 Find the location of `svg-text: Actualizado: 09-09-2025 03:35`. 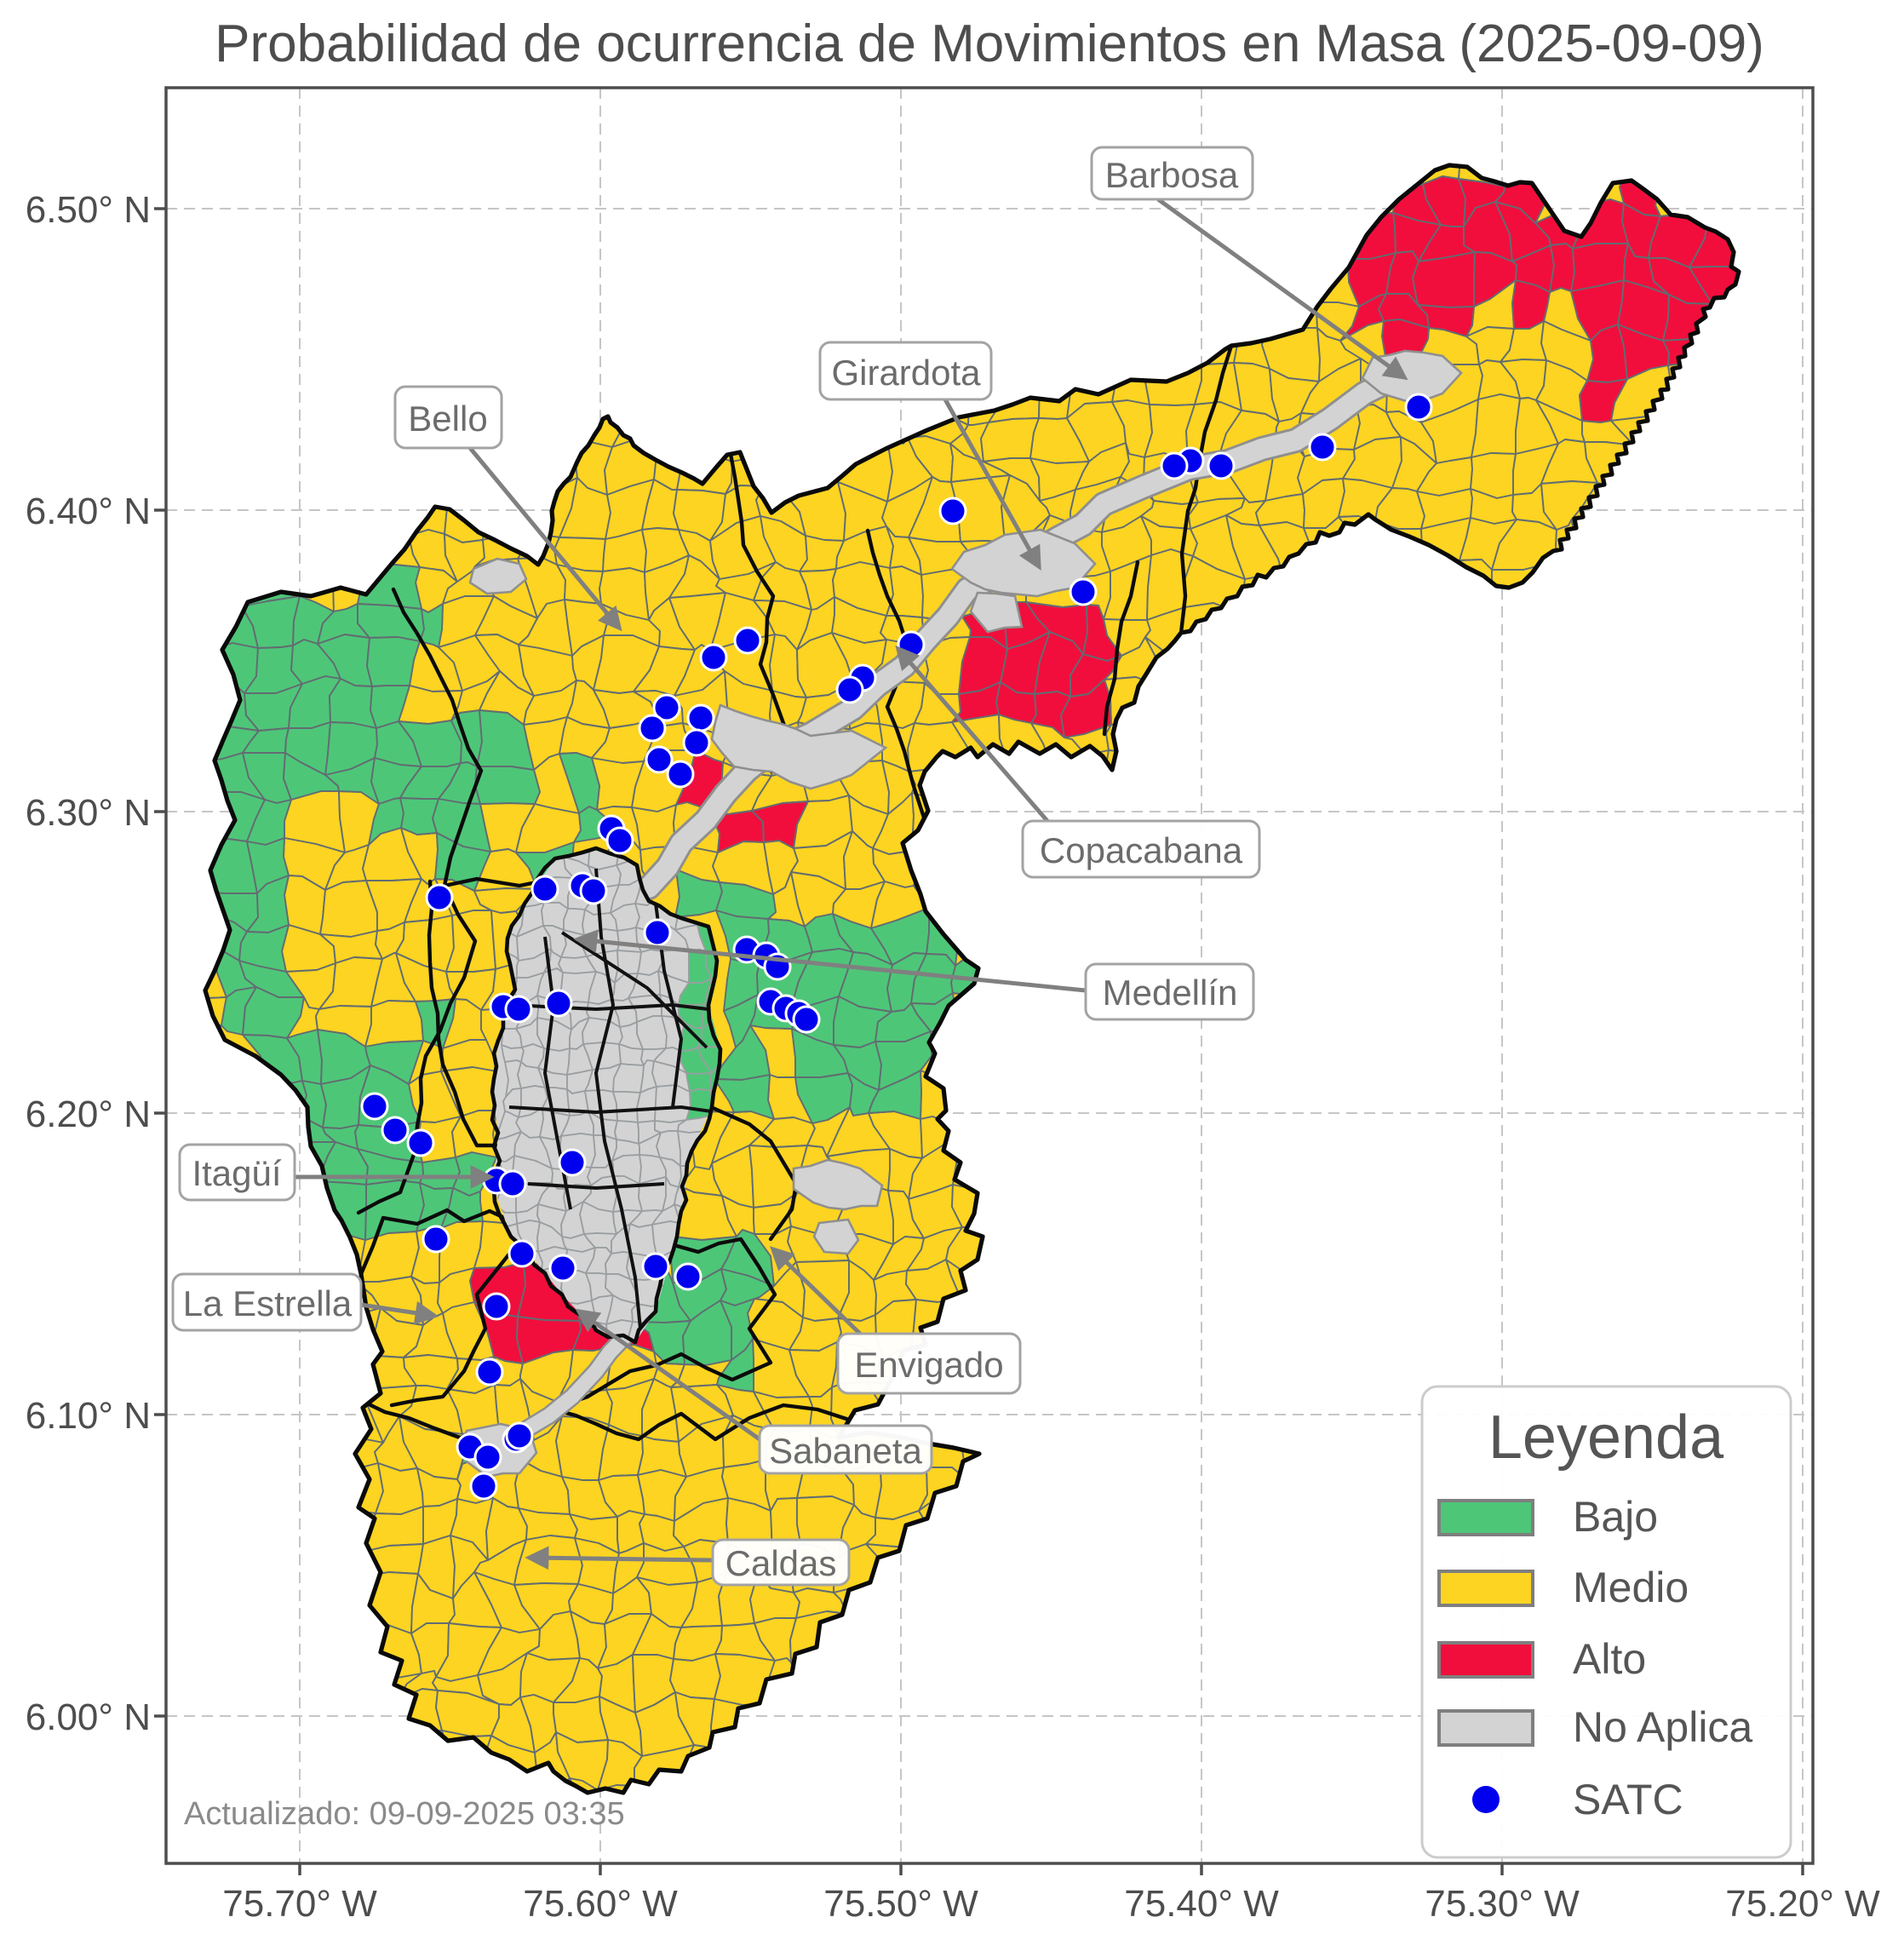

svg-text: Actualizado: 09-09-2025 03:35 is located at coordinates (404, 1814).